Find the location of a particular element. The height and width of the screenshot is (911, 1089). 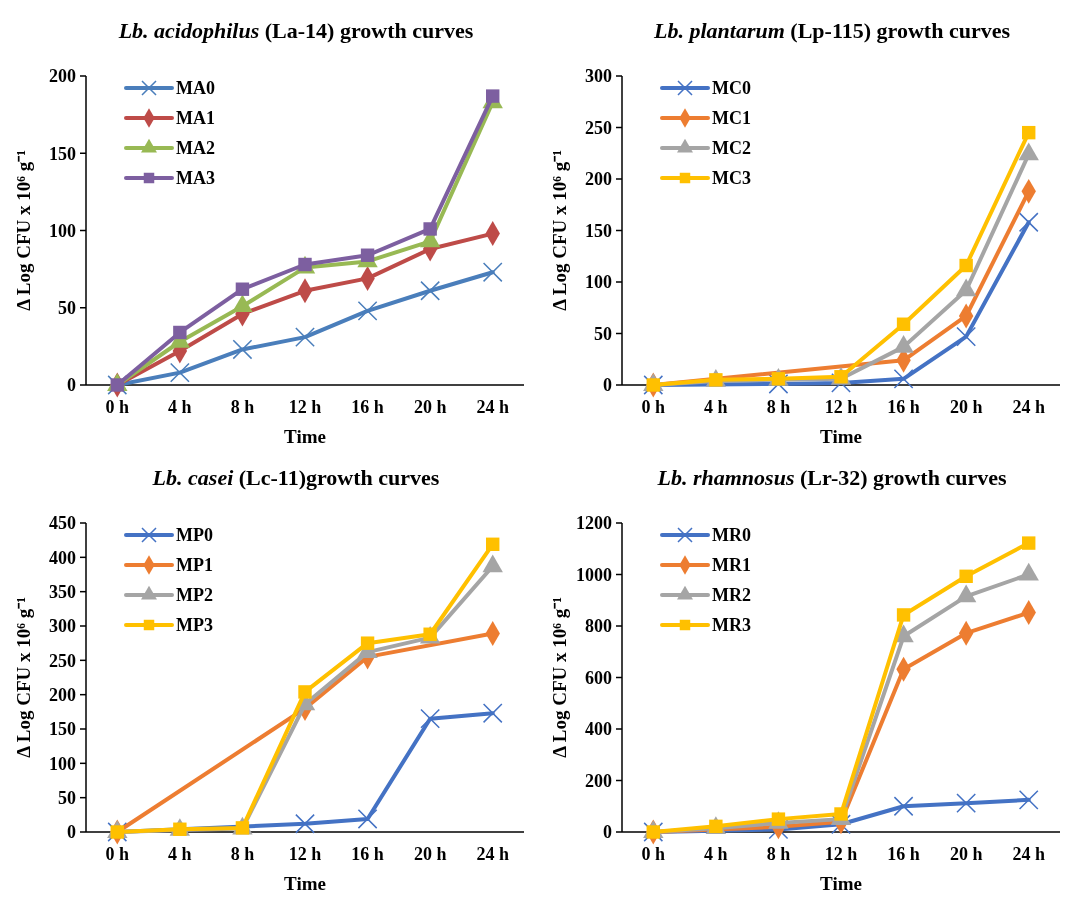

legend-label: MP2 is located at coordinates (194, 595).